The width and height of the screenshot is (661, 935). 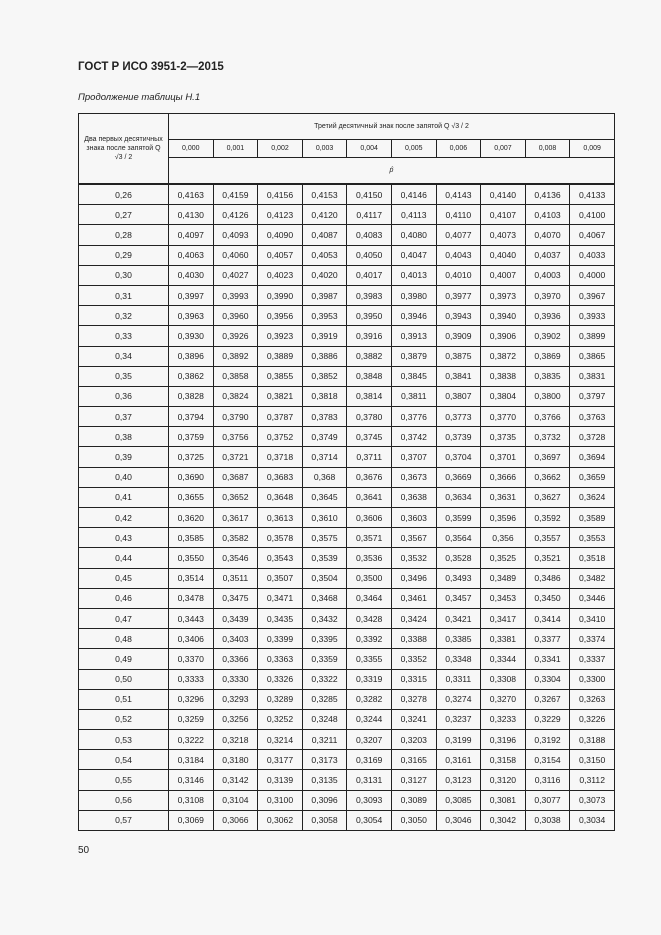 What do you see at coordinates (123, 618) in the screenshot?
I see `row-key-cell: 0,47` at bounding box center [123, 618].